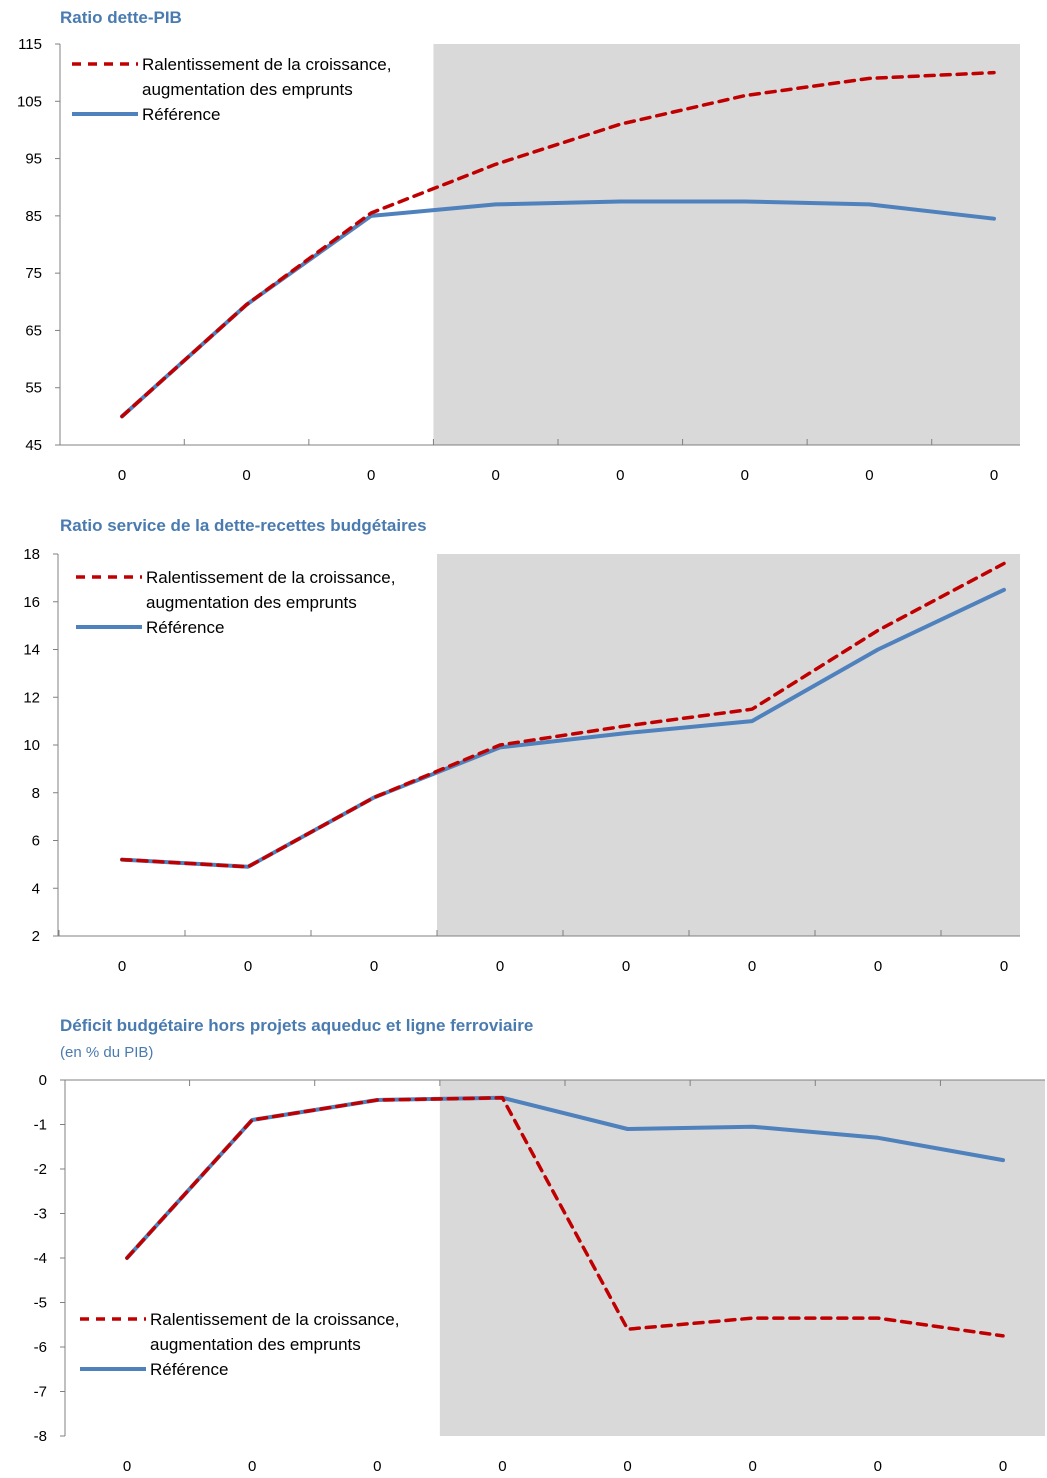  Describe the element at coordinates (40, 1169) in the screenshot. I see `y-tick-label: -2` at that location.